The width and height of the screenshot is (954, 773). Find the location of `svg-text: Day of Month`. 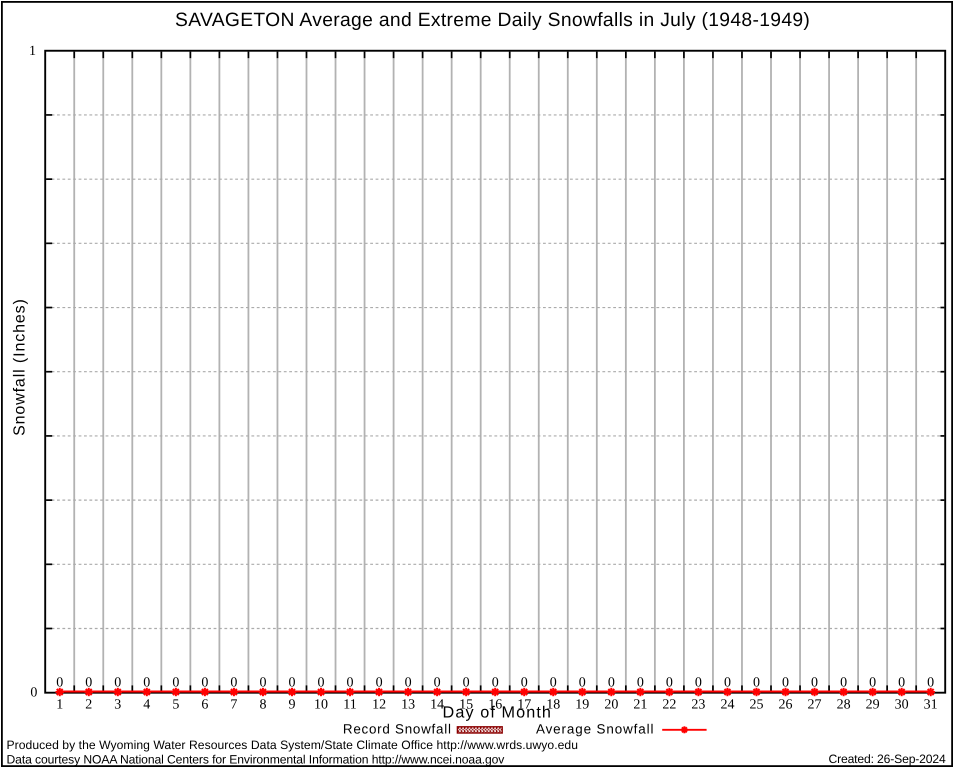

svg-text: Day of Month is located at coordinates (497, 712).